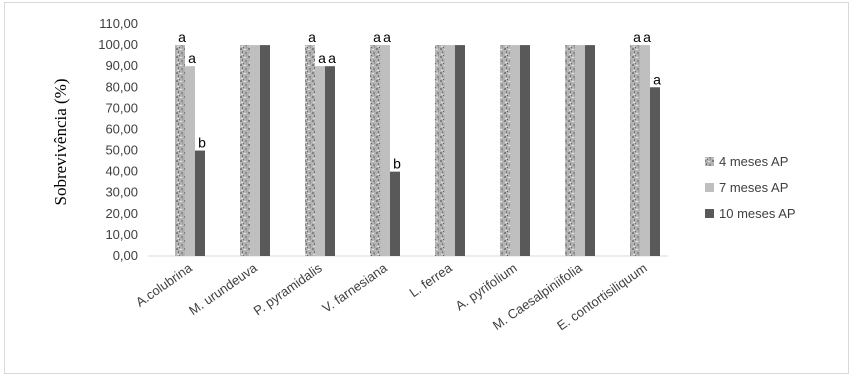 The width and height of the screenshot is (853, 378). I want to click on y-tick-label: 90,00, so click(121, 65).